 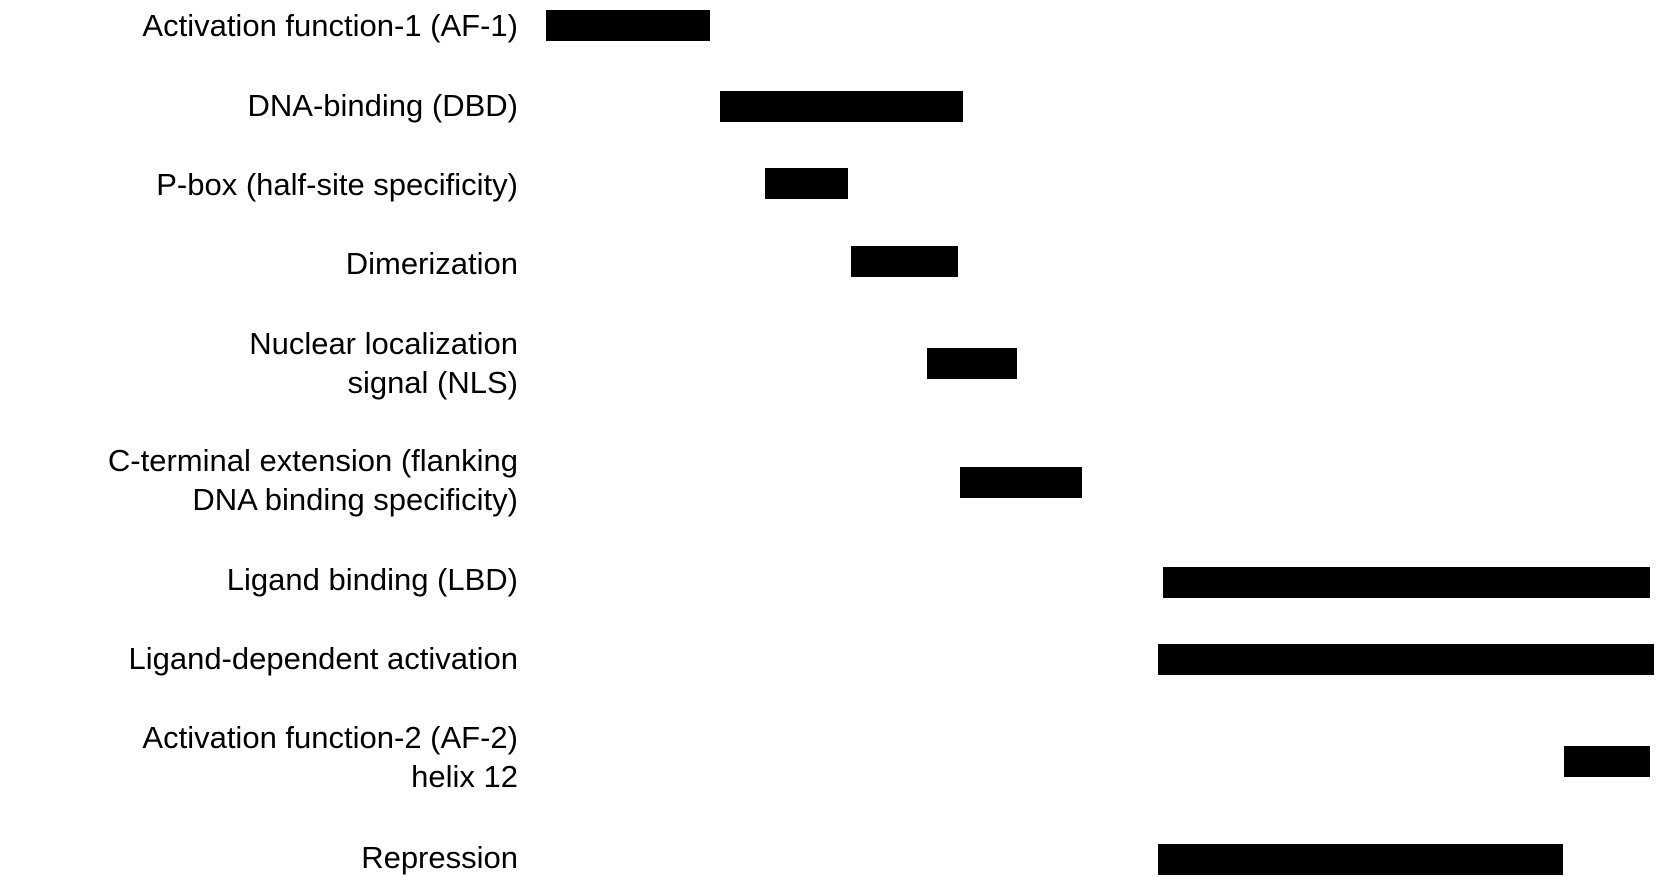 I want to click on domain-label-line: P-box (half-site specificity), so click(x=337, y=184).